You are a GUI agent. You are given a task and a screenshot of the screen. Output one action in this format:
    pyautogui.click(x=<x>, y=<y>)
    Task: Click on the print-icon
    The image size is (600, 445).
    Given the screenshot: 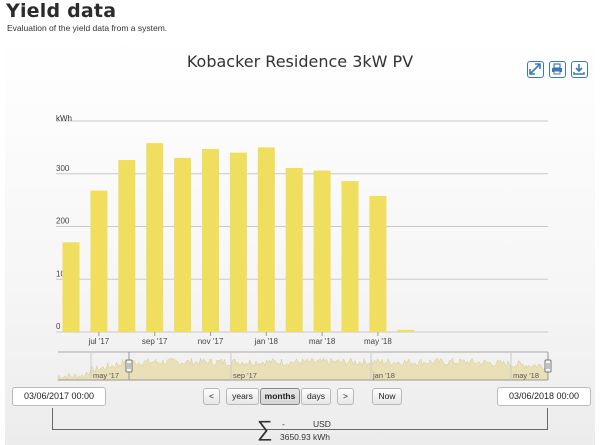 What is the action you would take?
    pyautogui.click(x=557, y=69)
    